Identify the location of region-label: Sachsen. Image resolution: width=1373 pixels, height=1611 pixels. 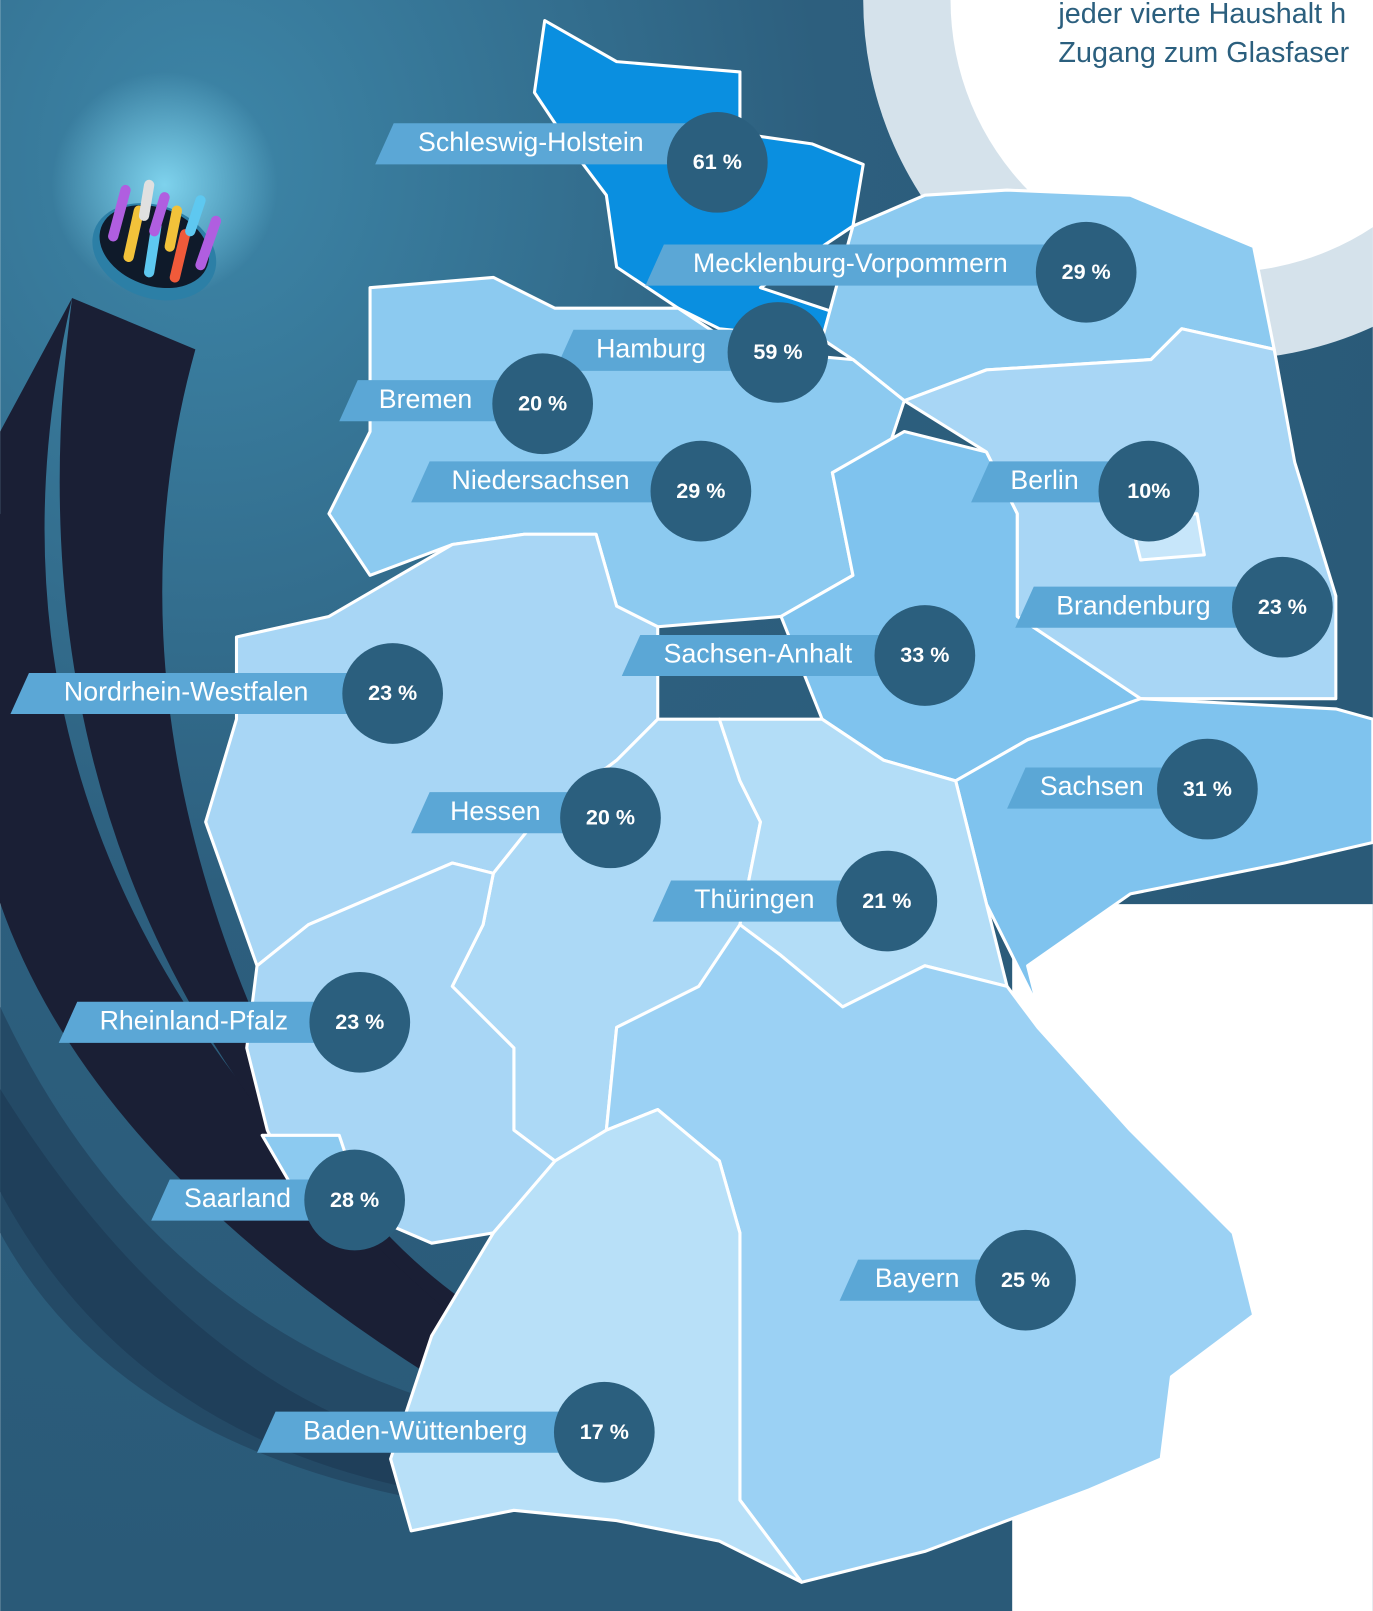
(1092, 786).